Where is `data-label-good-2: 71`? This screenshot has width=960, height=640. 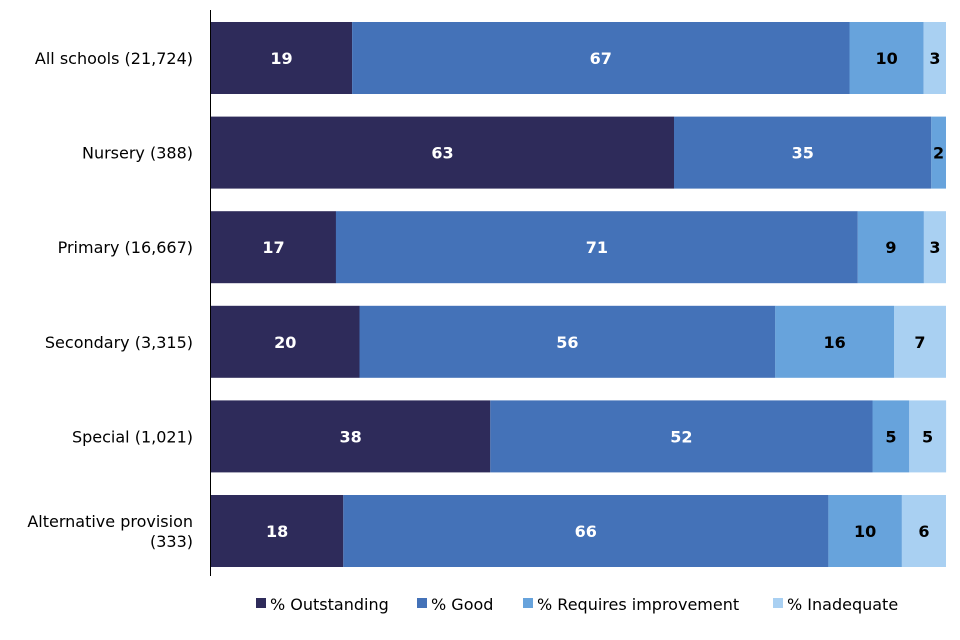 data-label-good-2: 71 is located at coordinates (597, 247).